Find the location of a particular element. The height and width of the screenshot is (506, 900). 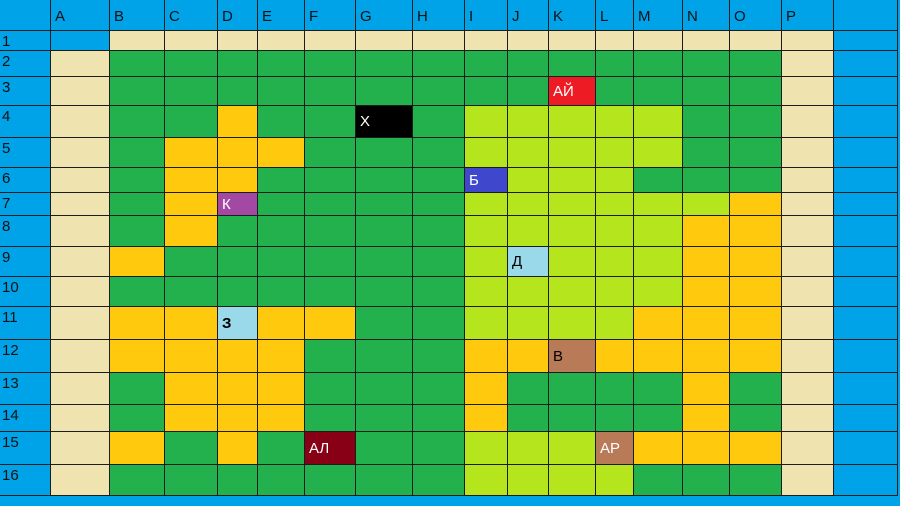

cell-d12 is located at coordinates (238, 356).